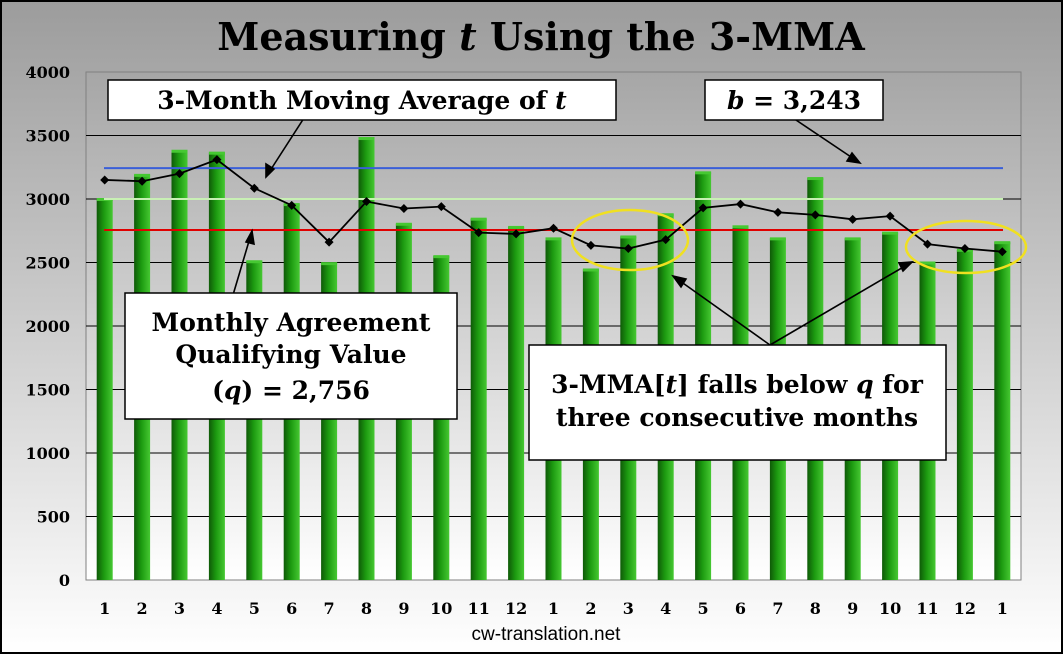 Image resolution: width=1063 pixels, height=654 pixels. Describe the element at coordinates (737, 417) in the screenshot. I see `falls-label-line-2: three consecutive months` at that location.